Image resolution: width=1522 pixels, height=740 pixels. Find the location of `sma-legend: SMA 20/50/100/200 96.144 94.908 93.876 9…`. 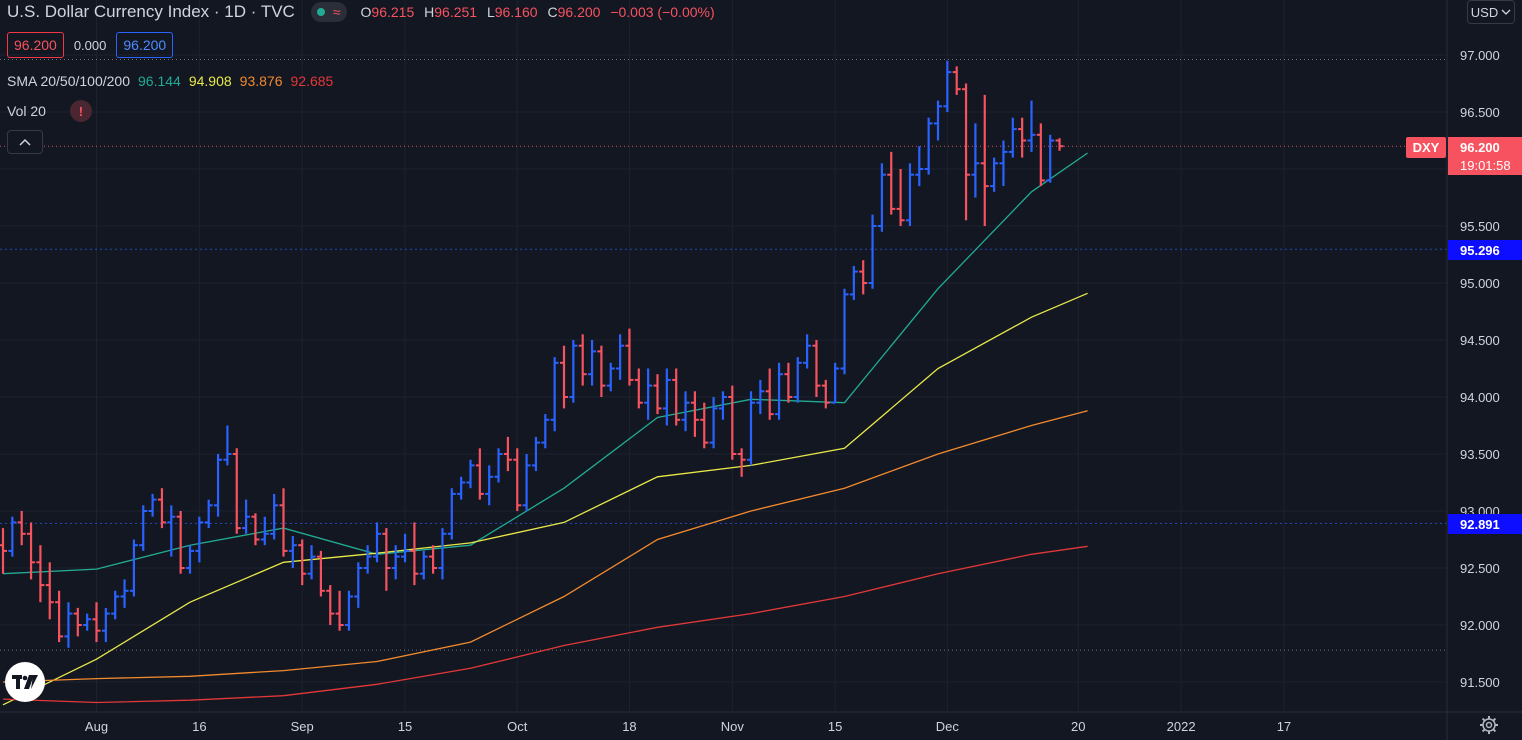

sma-legend: SMA 20/50/100/200 96.144 94.908 93.876 9… is located at coordinates (170, 81).